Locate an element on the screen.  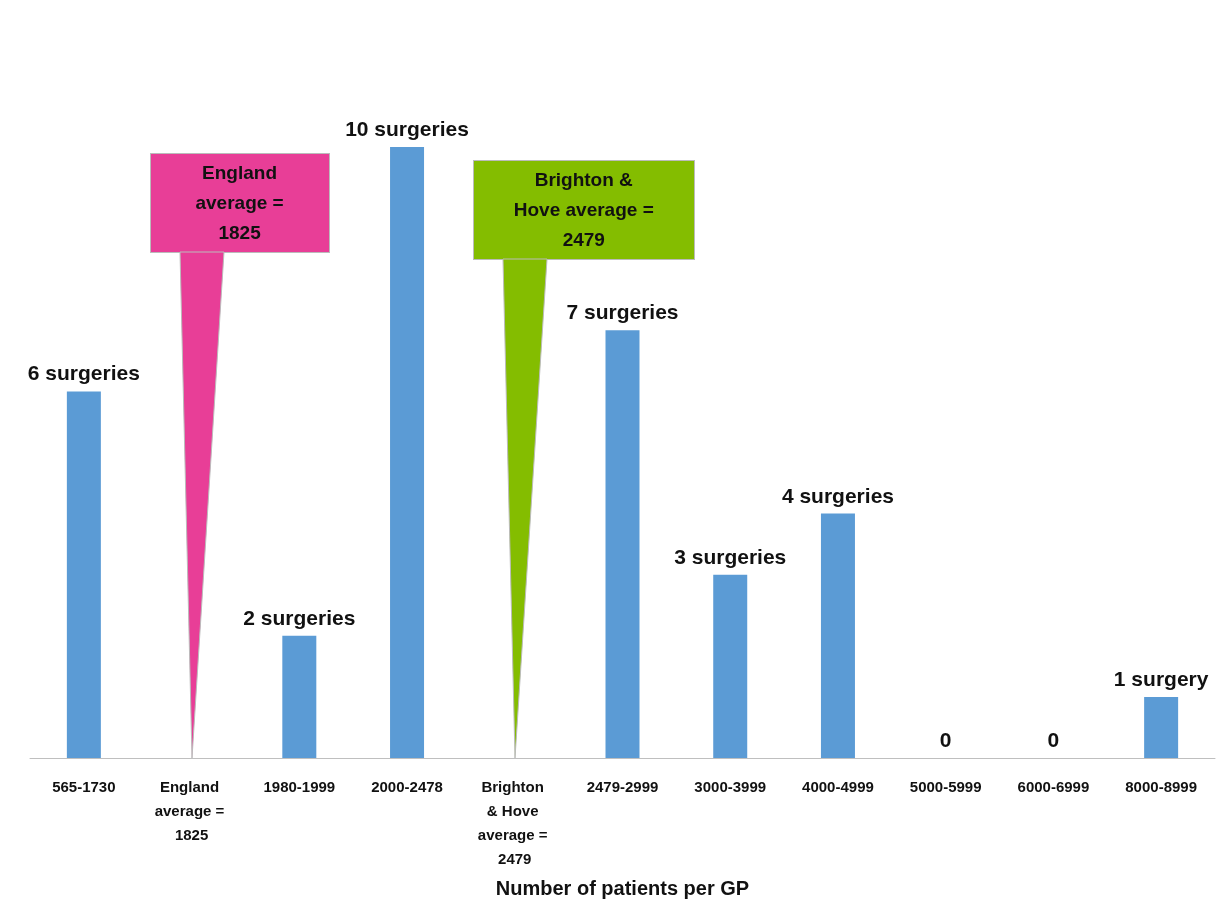
data-label: 6 surgeries is located at coordinates (83, 373).